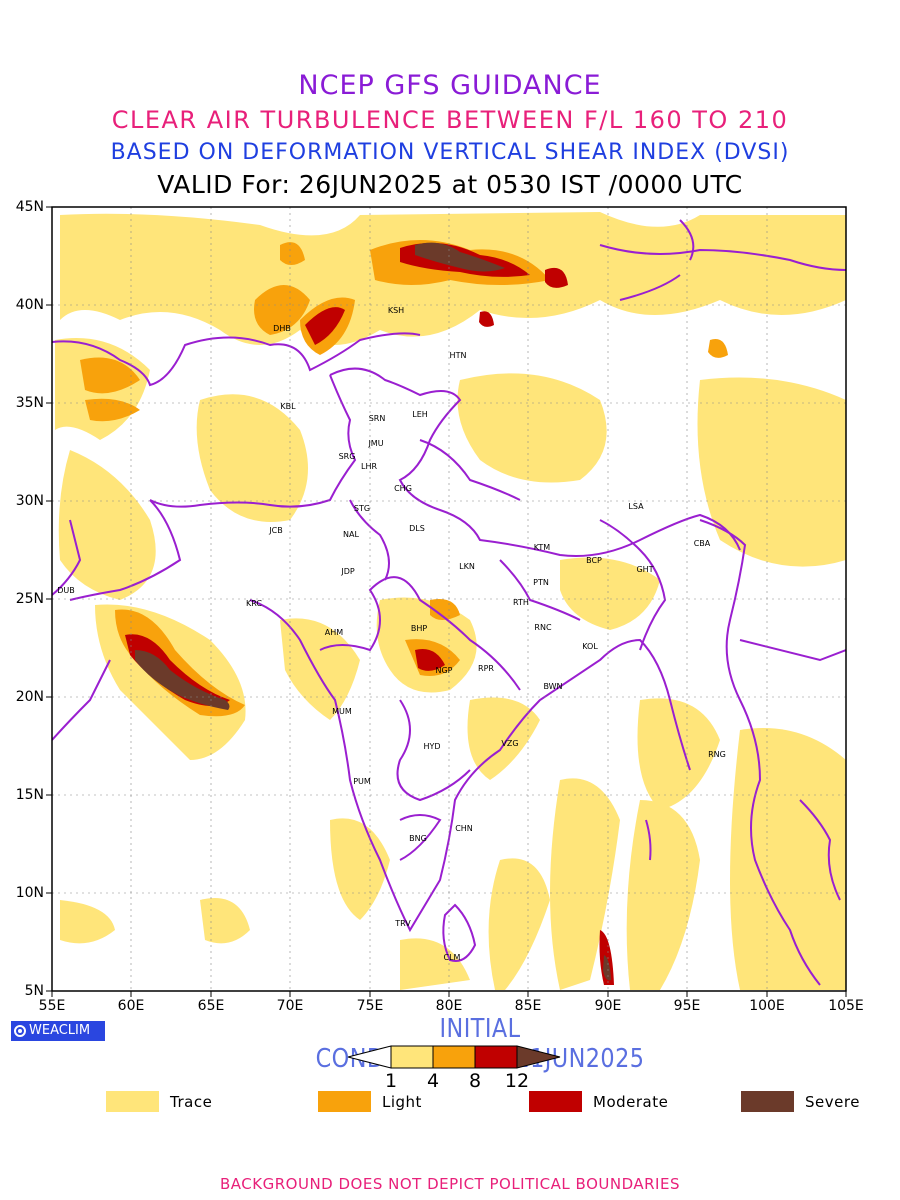 The width and height of the screenshot is (900, 1200). I want to click on brand-label: WEACLIM, so click(60, 1030).